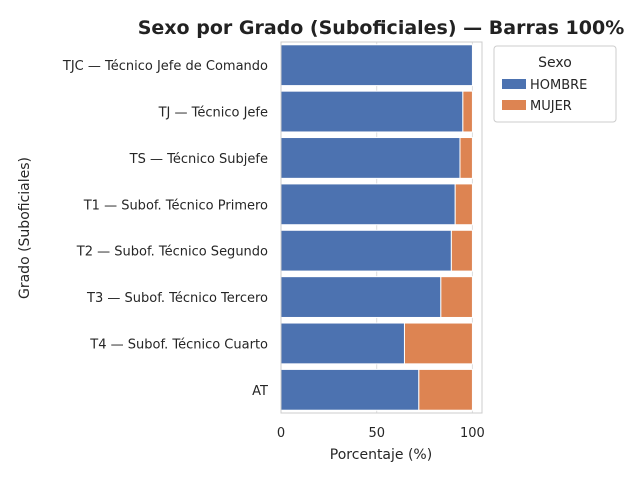  Describe the element at coordinates (178, 344) in the screenshot. I see `y-tick-label: T4 — Subof. Técnico Cuarto` at that location.